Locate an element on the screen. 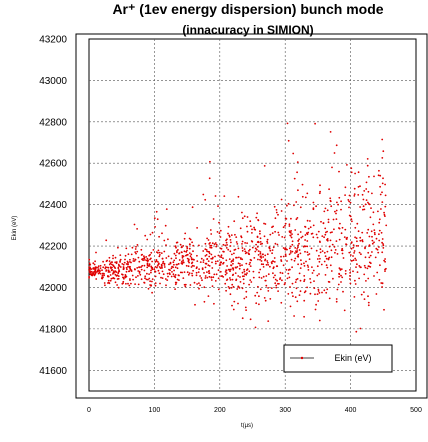  y-tick-label: 42800 is located at coordinates (53, 122).